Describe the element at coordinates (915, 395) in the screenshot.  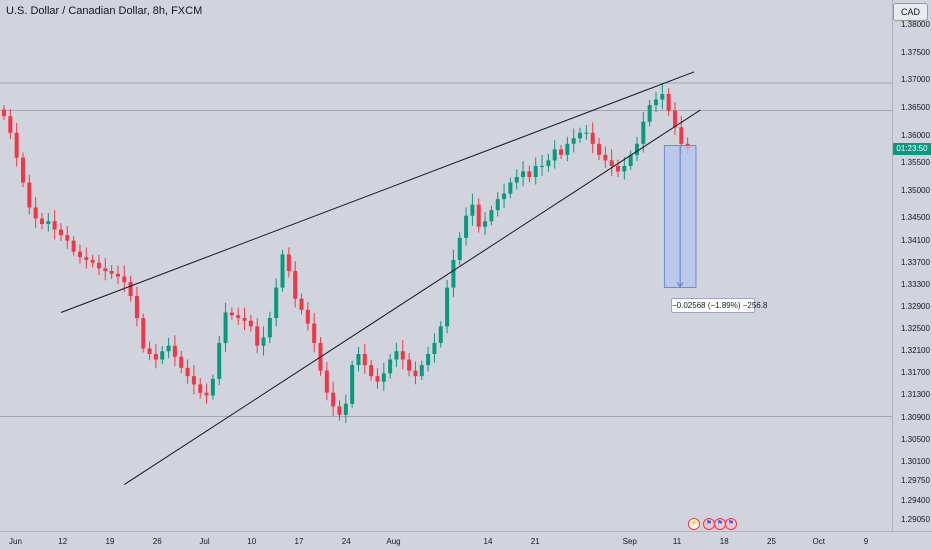
I see `price-tick-label: 1.31300` at that location.